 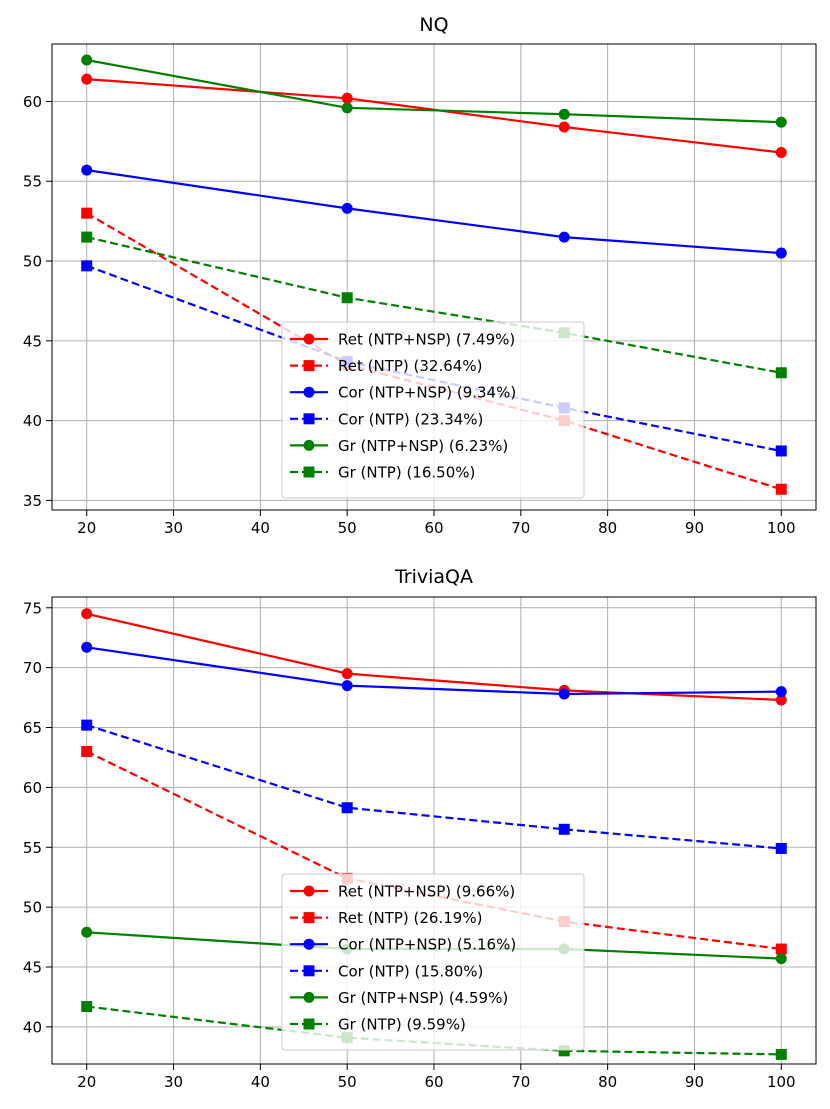 What do you see at coordinates (32, 728) in the screenshot?
I see `y-tick-label: 65` at bounding box center [32, 728].